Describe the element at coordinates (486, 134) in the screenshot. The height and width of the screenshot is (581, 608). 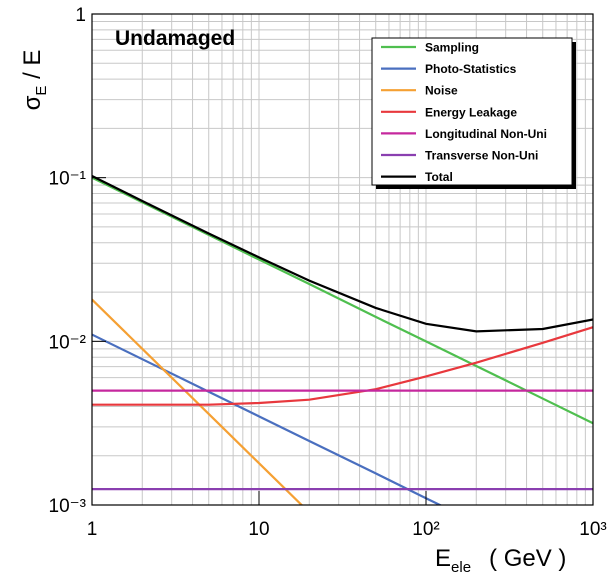
I see `legend-label: Longitudinal Non-Uni` at that location.